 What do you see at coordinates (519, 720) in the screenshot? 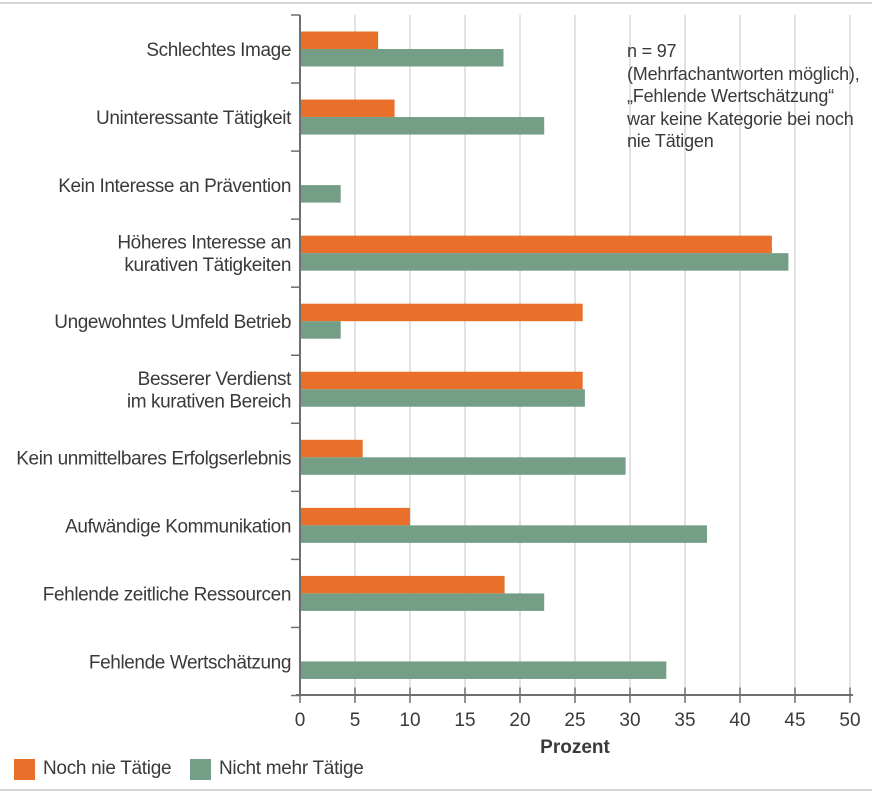
I see `x-tick-label: 20` at bounding box center [519, 720].